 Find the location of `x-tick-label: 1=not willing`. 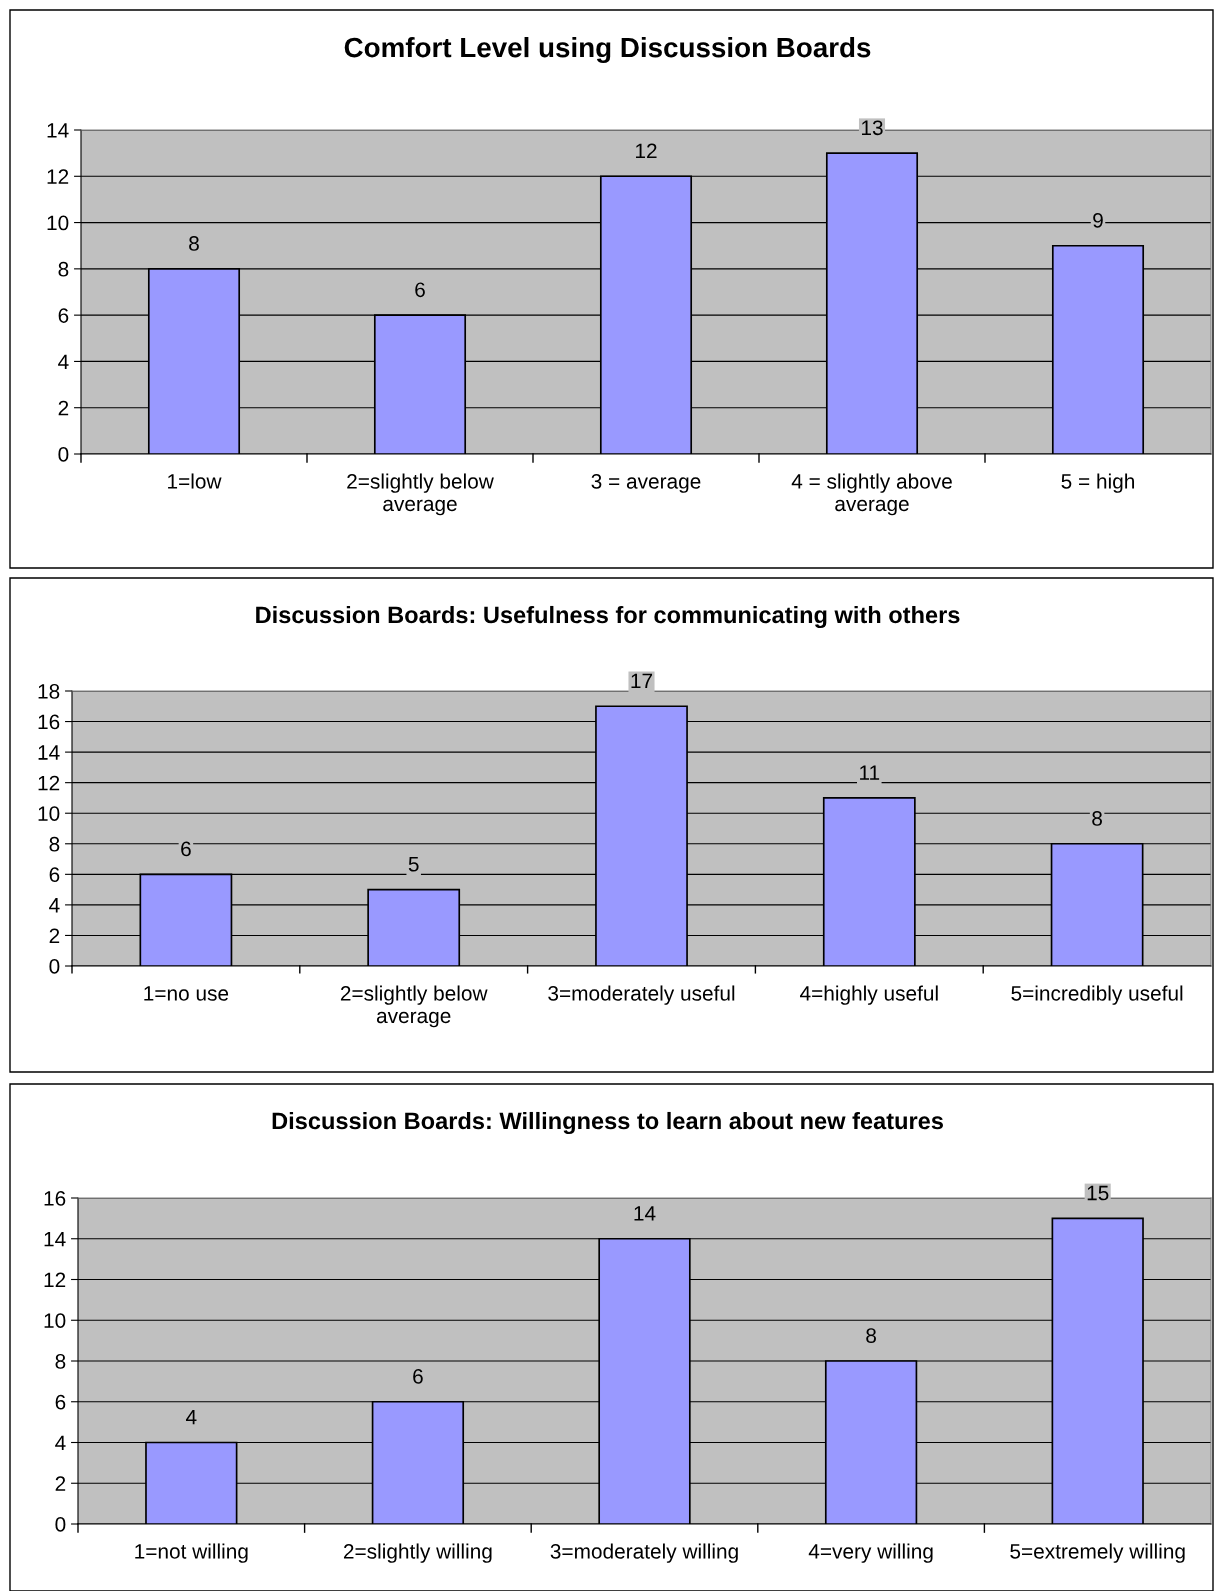

x-tick-label: 1=not willing is located at coordinates (191, 1553).